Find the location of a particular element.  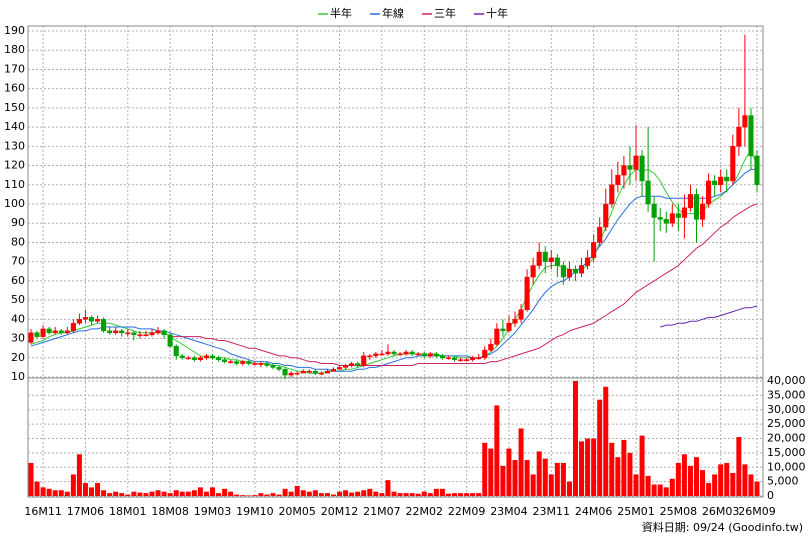

legend-label: 半年 is located at coordinates (341, 13).